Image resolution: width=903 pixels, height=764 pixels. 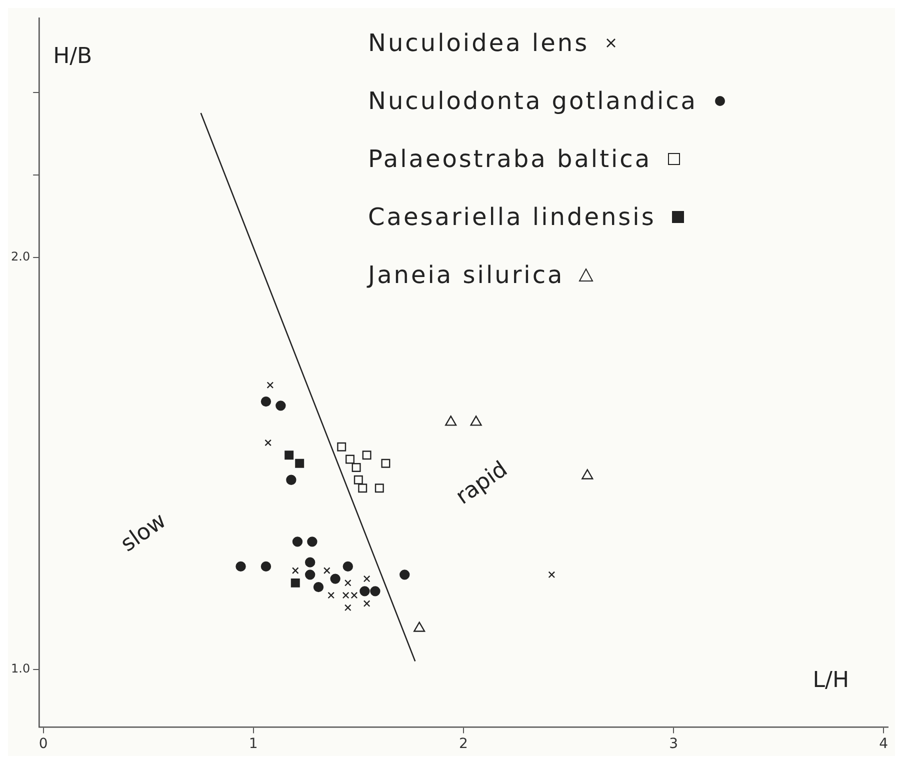 I want to click on x-tick-label: 0, so click(x=43, y=744).